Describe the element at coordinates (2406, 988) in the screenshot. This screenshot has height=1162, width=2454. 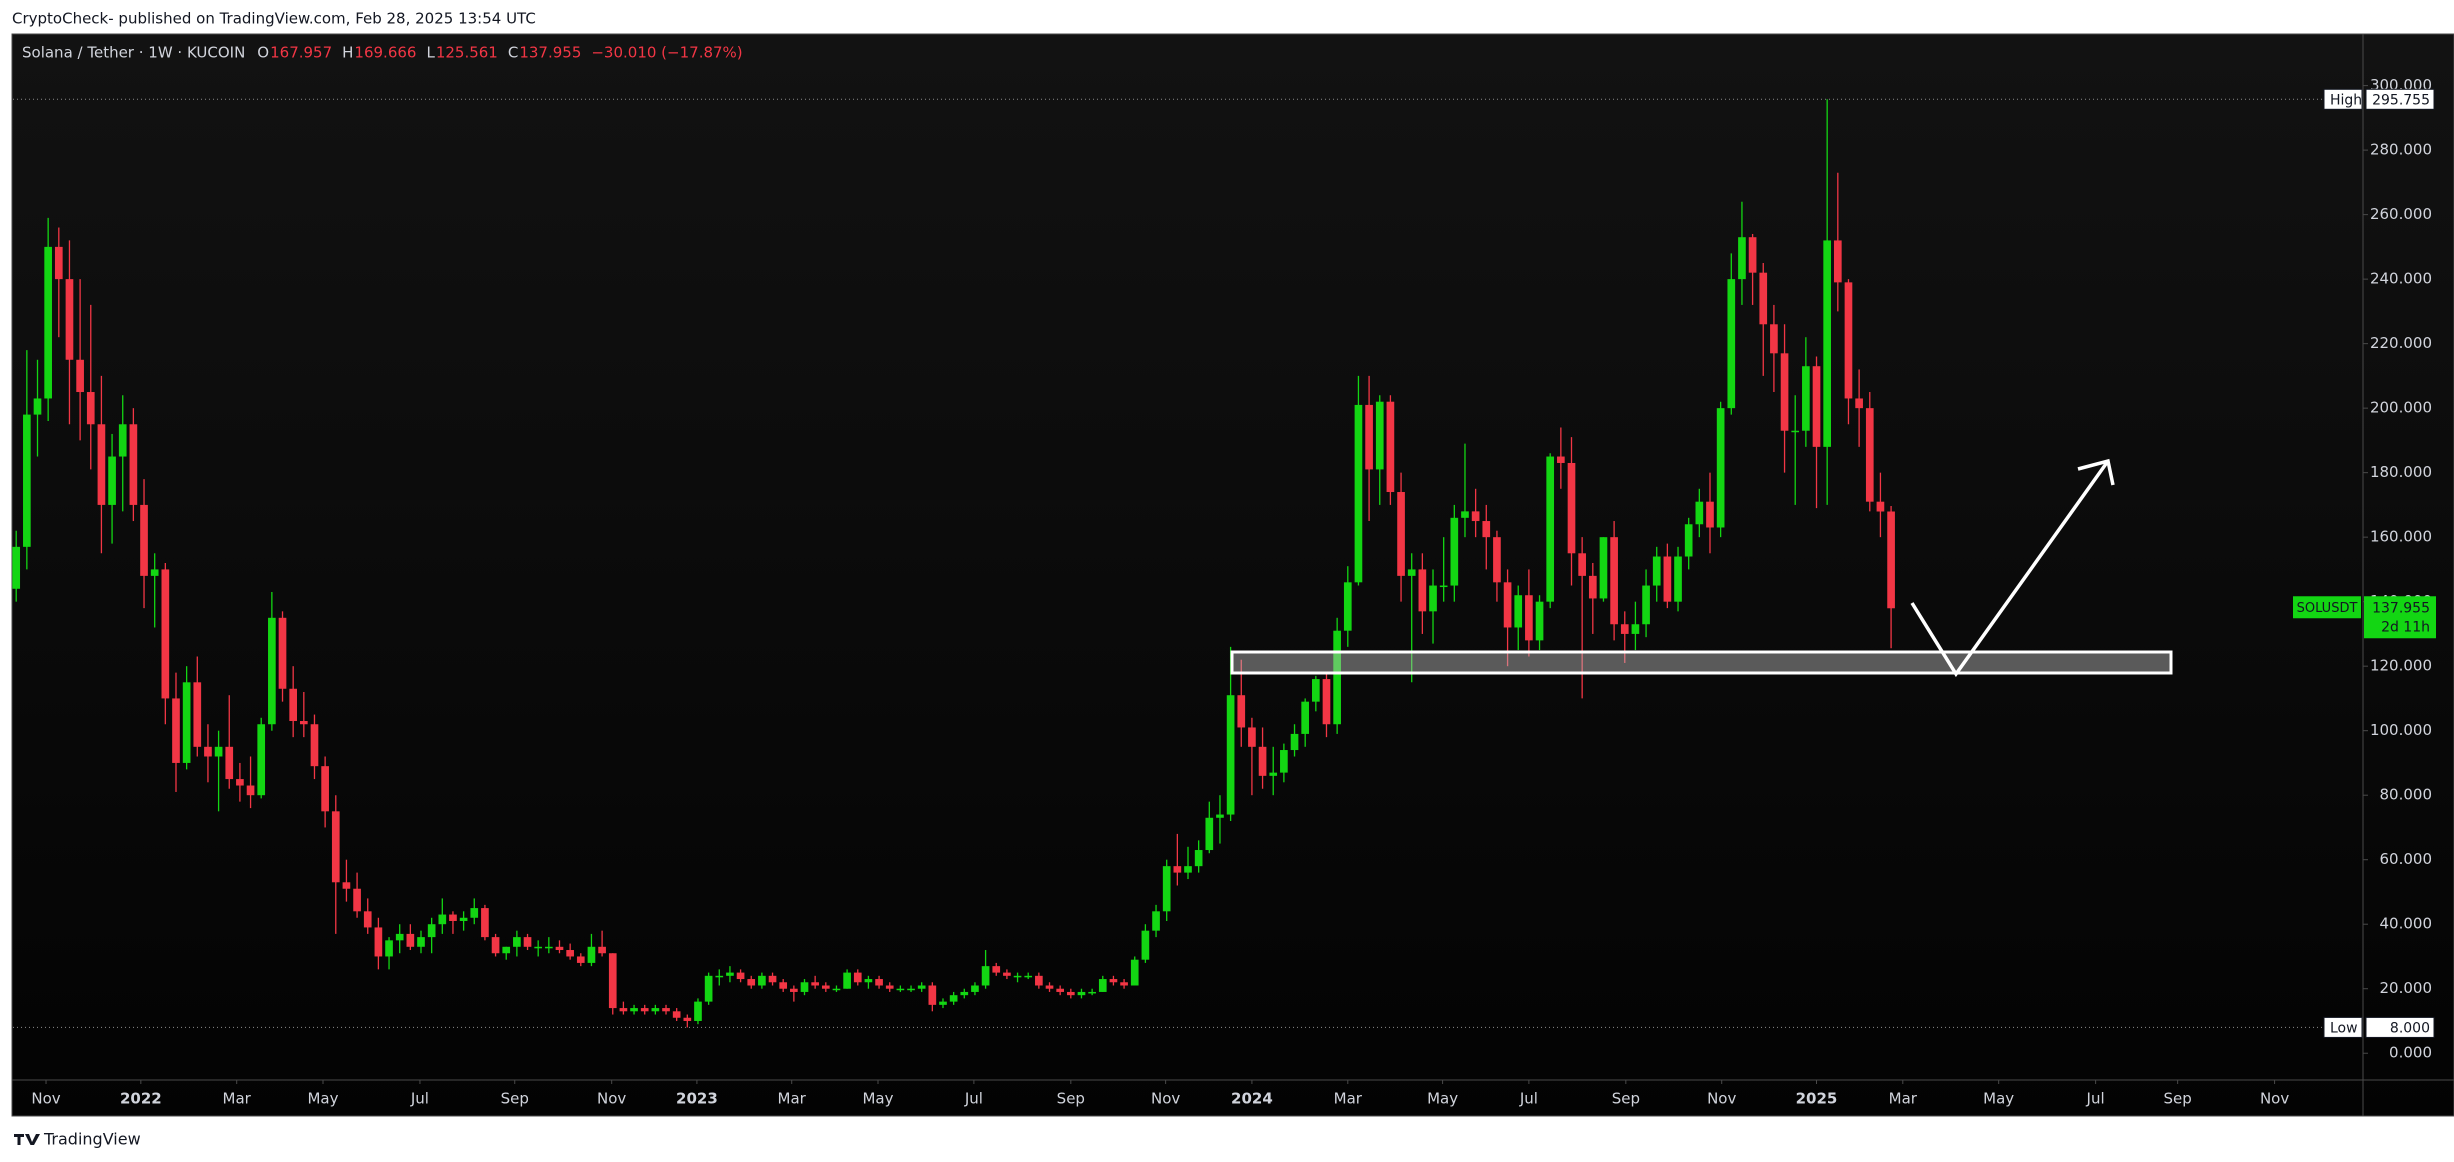
I see `y-tick-label: 20.000` at that location.